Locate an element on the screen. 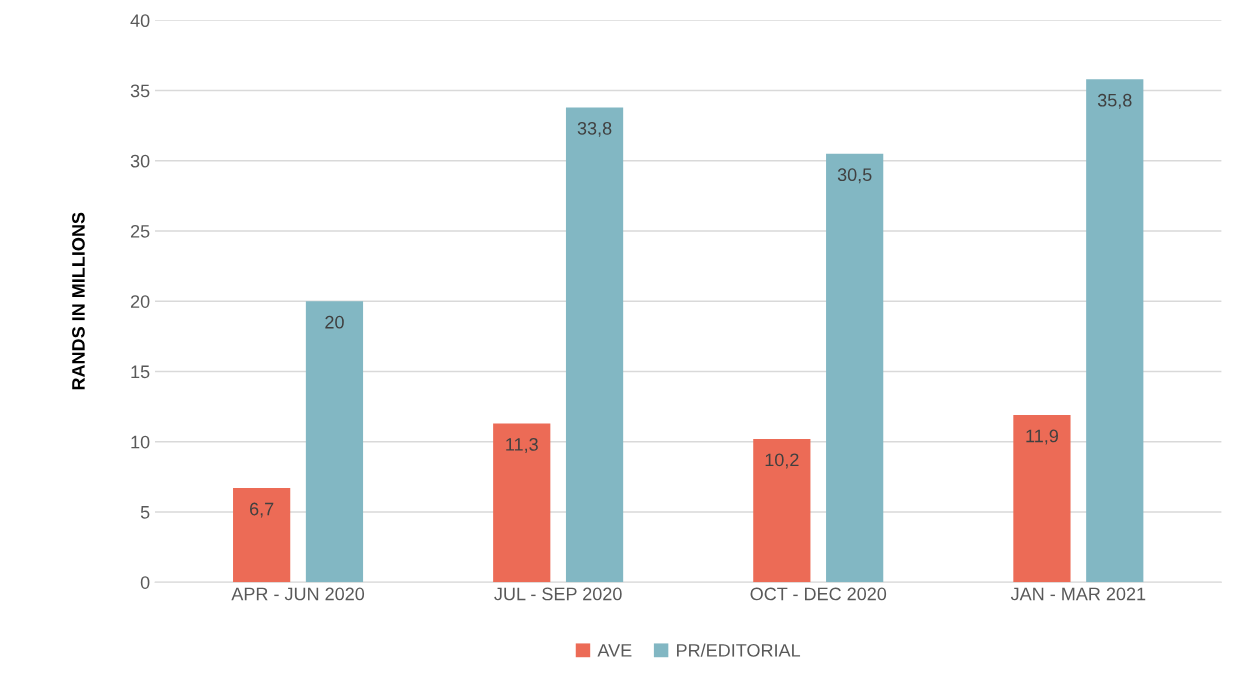  data-label: 6,7 is located at coordinates (262, 510).